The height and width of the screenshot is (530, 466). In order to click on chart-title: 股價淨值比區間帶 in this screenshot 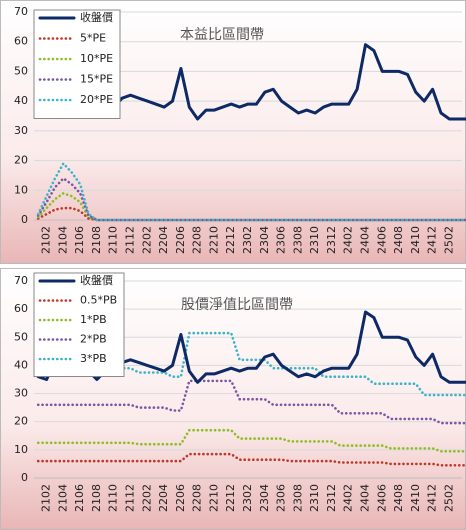, I will do `click(237, 304)`.